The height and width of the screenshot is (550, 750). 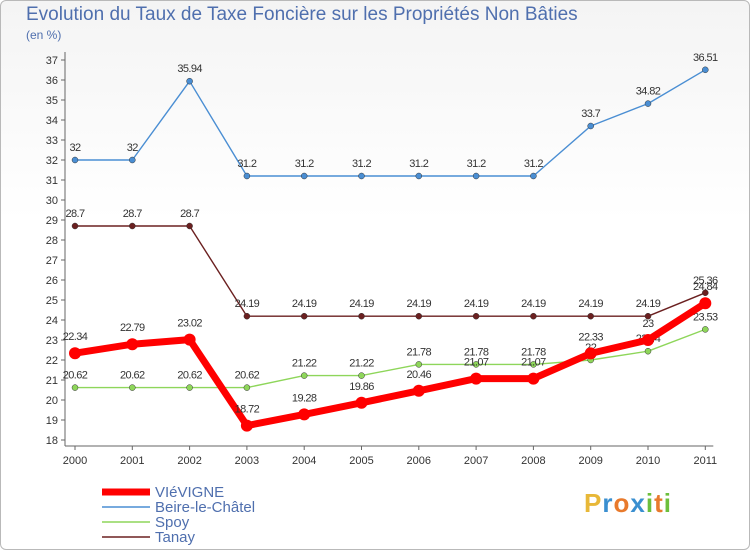 What do you see at coordinates (608, 503) in the screenshot?
I see `logo-letter: r` at bounding box center [608, 503].